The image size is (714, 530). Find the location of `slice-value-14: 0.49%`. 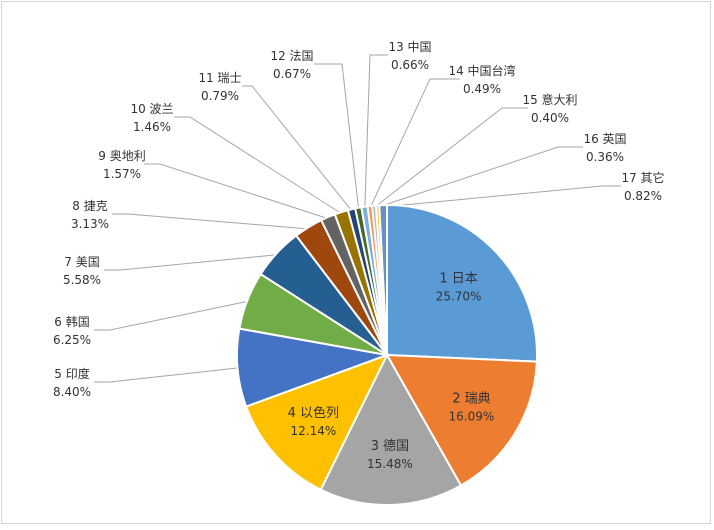

slice-value-14: 0.49% is located at coordinates (482, 89).